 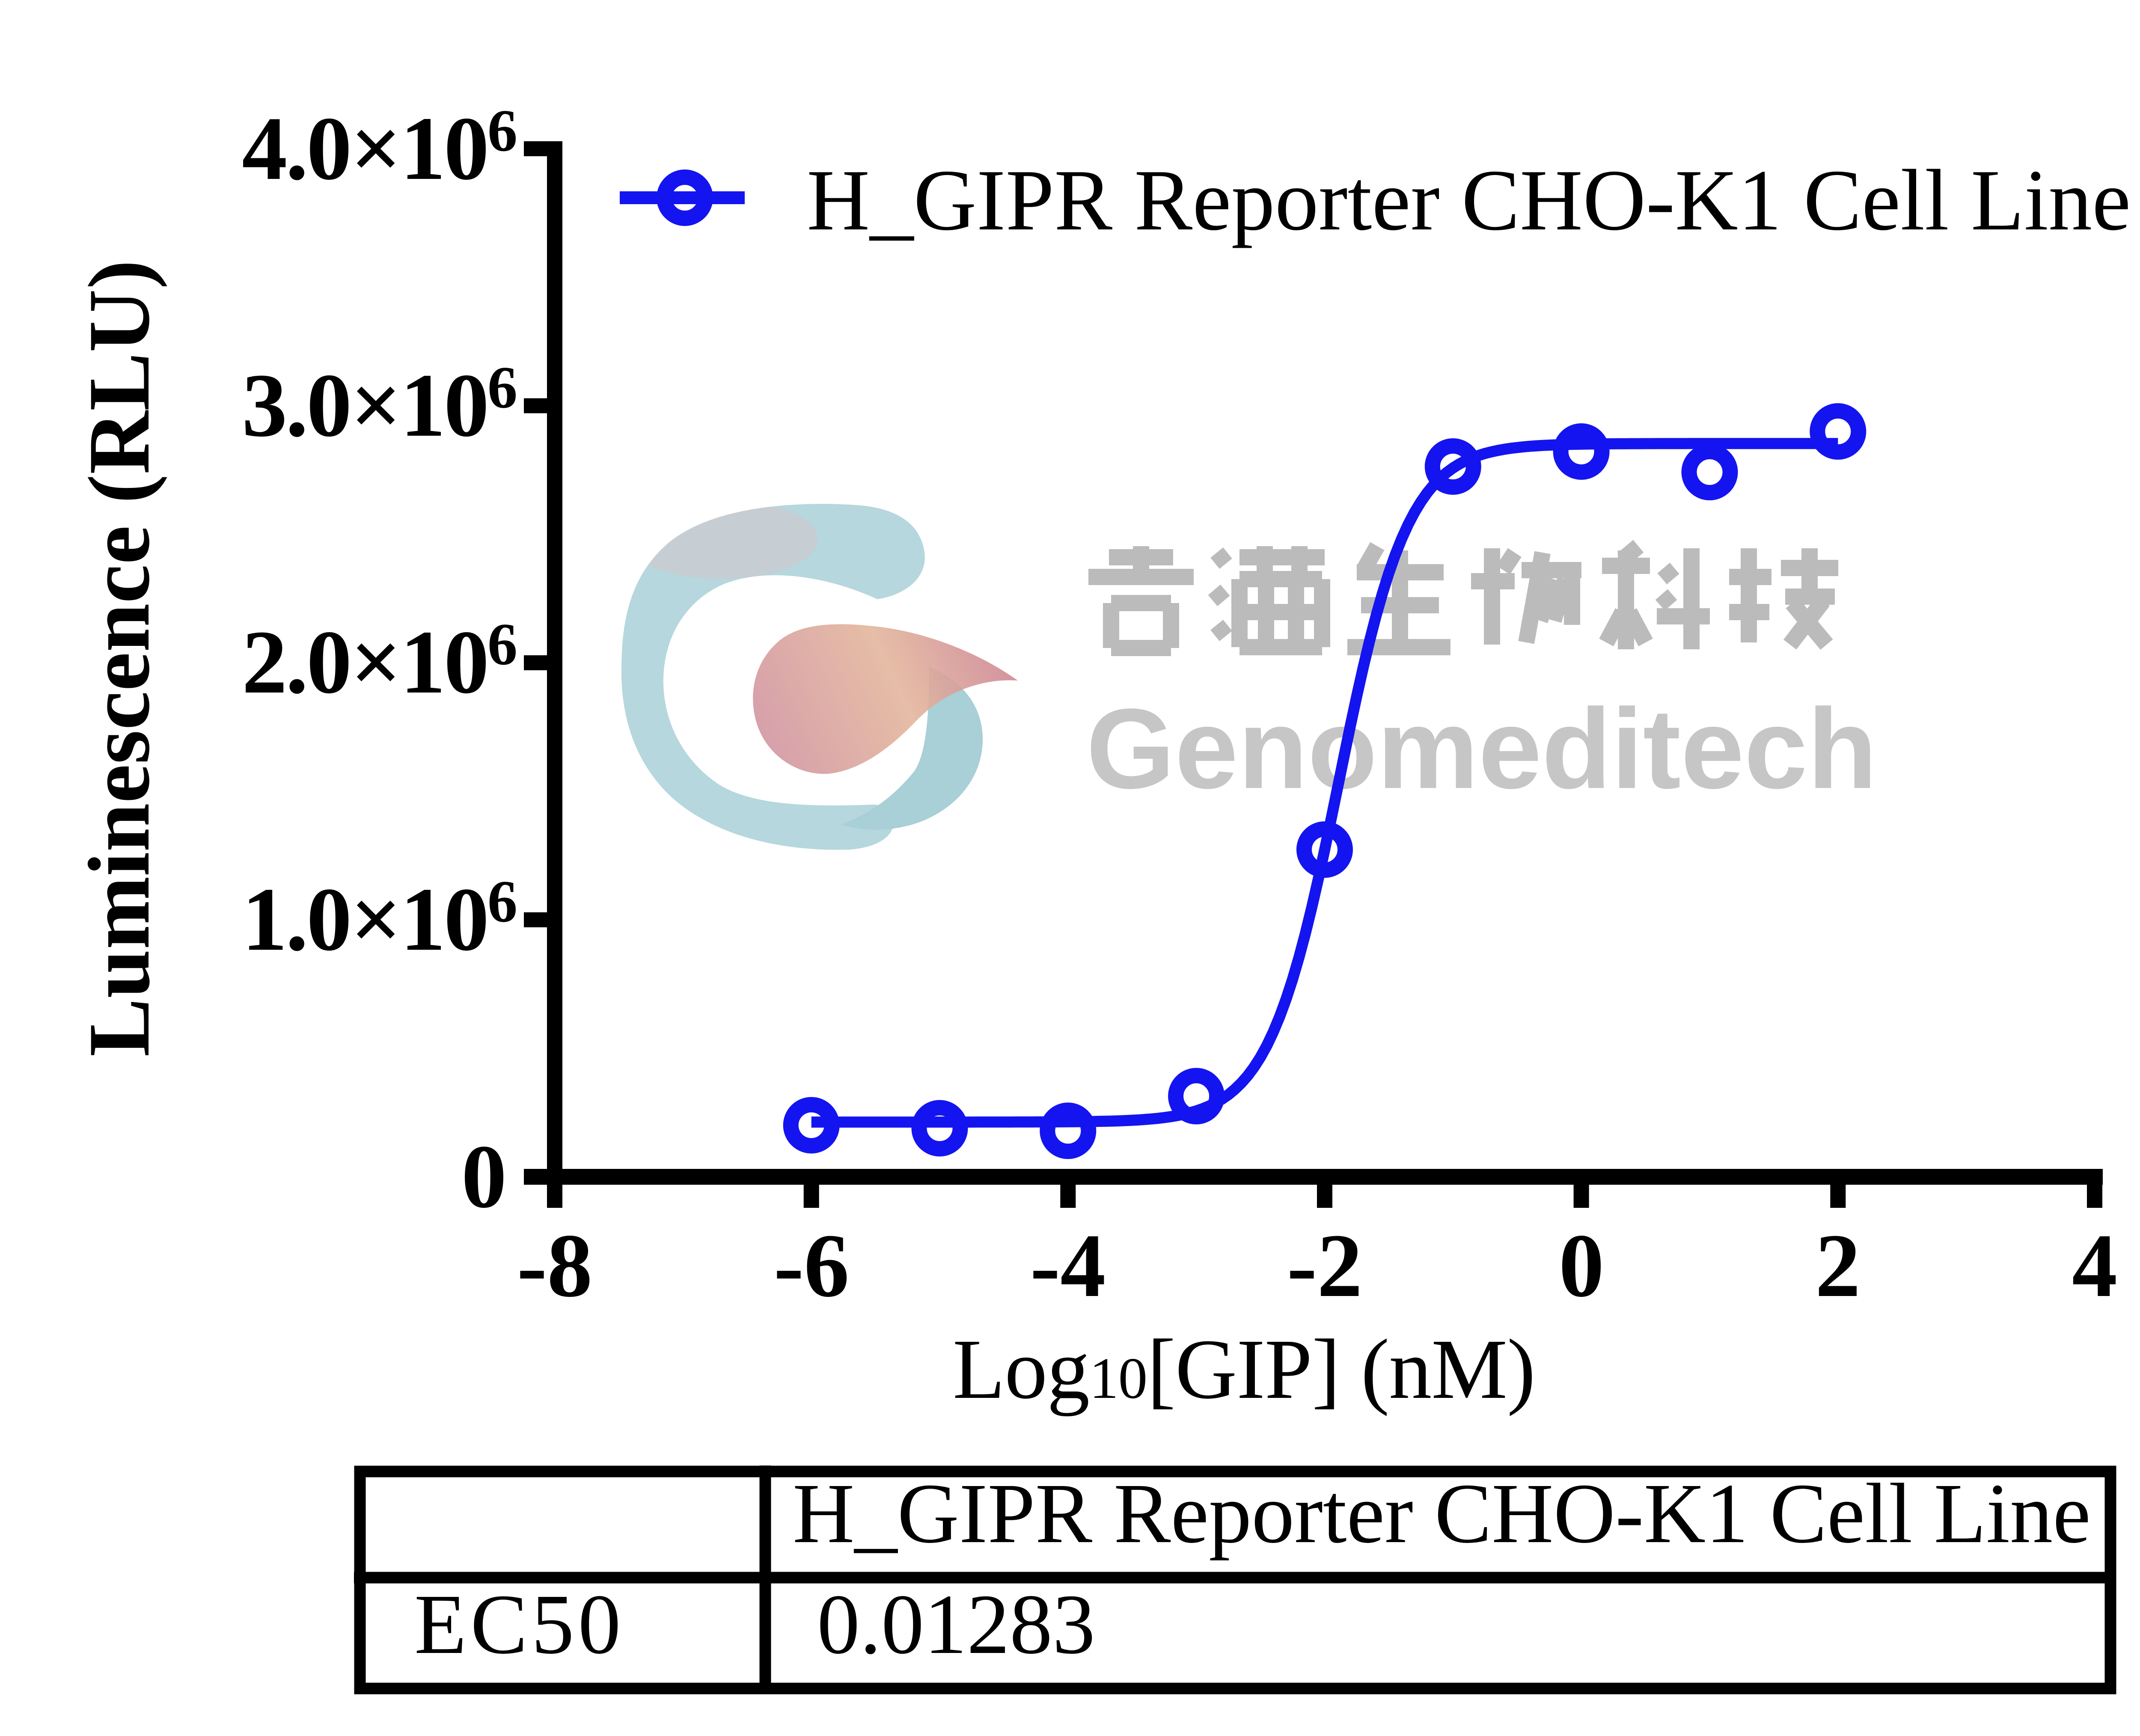 I want to click on svg-text: 2, so click(x=1838, y=1266).